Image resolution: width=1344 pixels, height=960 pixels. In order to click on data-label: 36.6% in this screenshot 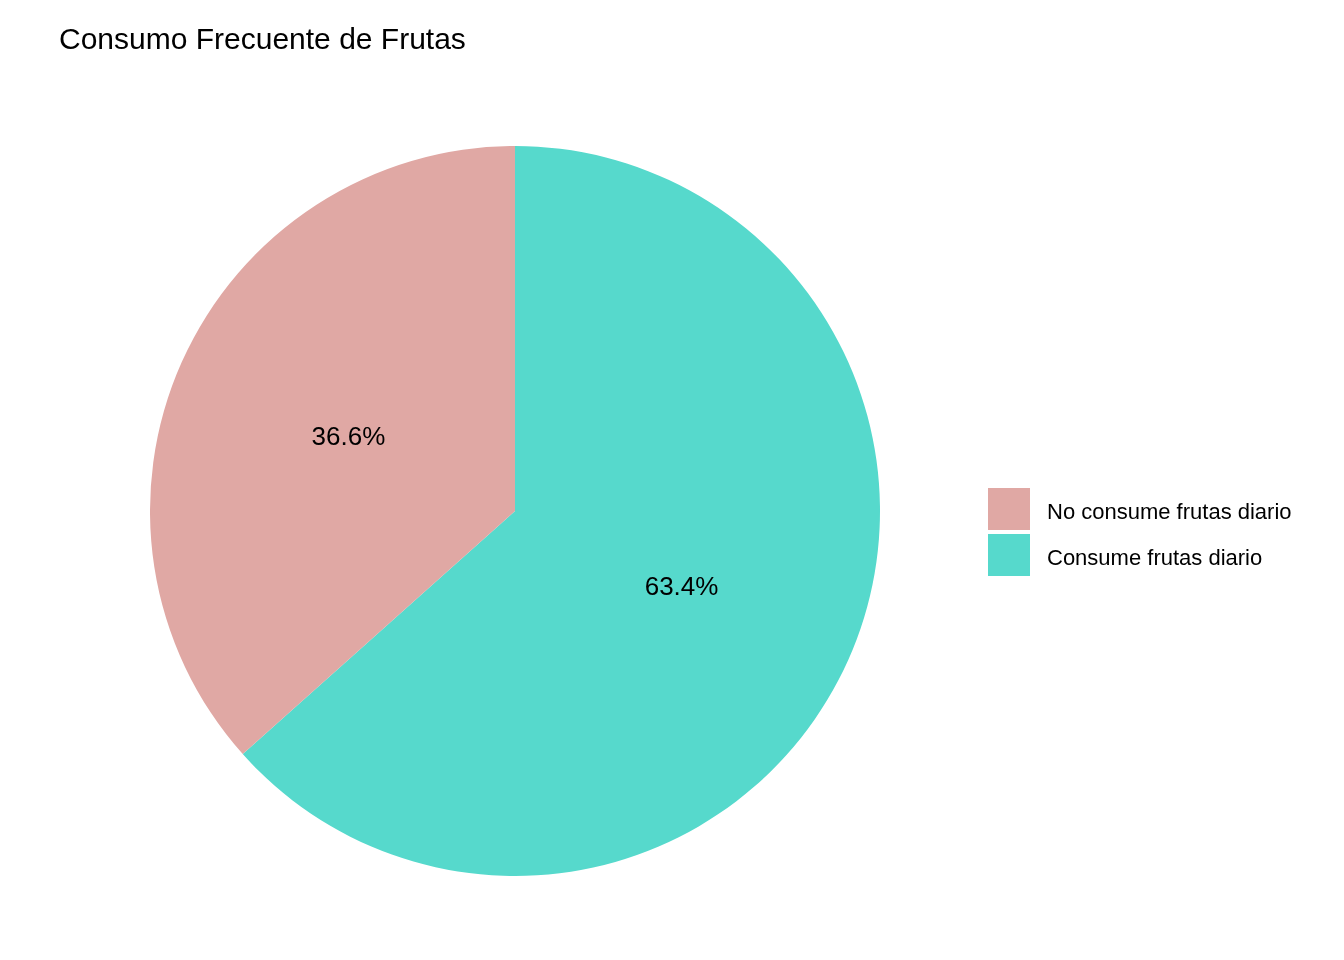, I will do `click(348, 436)`.